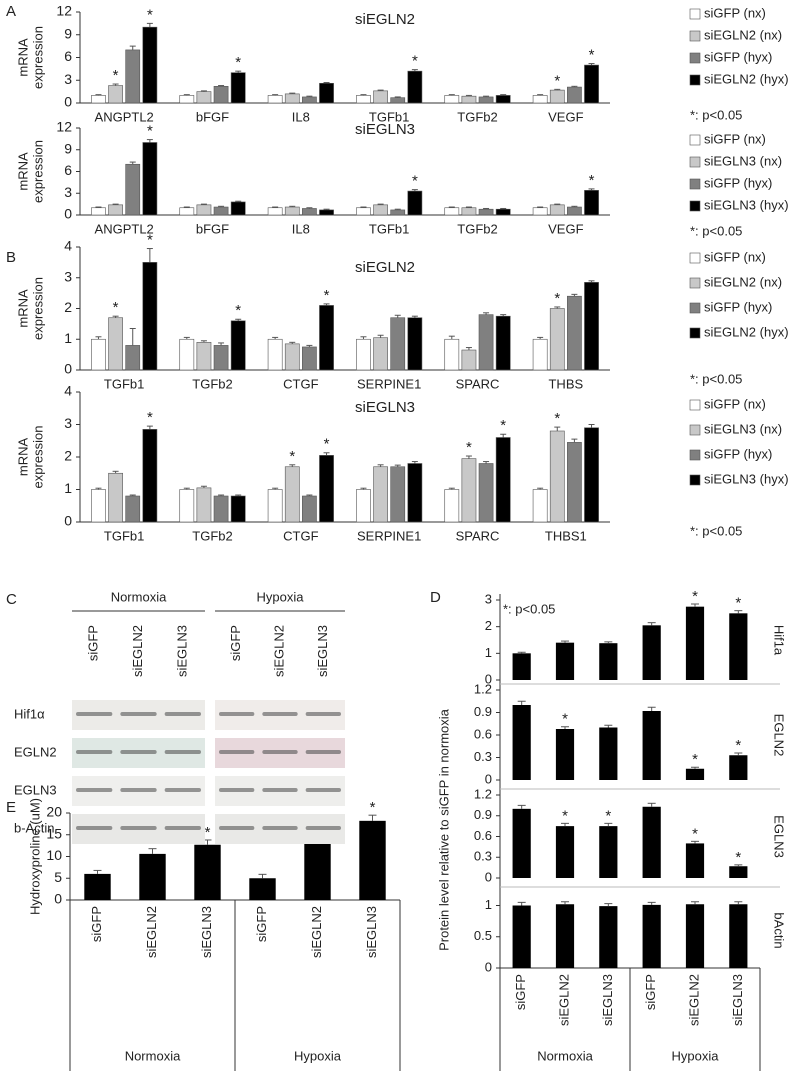 The image size is (800, 1071). Describe the element at coordinates (385, 129) in the screenshot. I see `chart-title: siEGLN3` at that location.